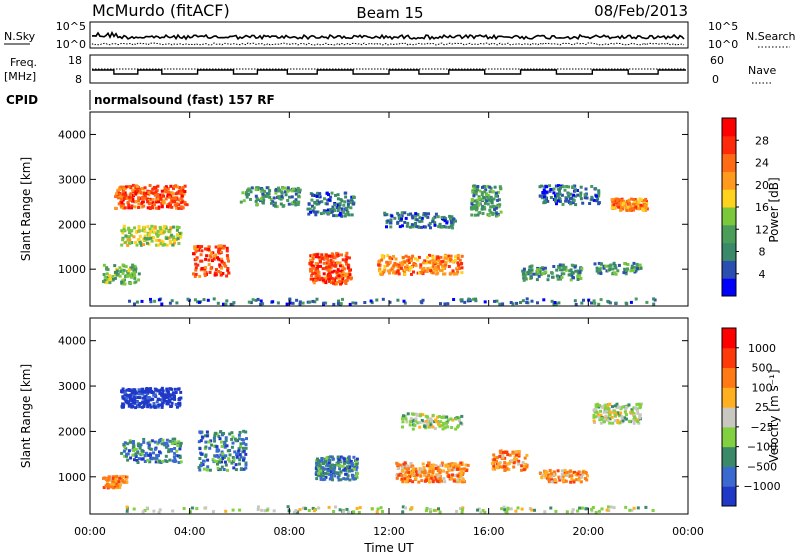 The image size is (800, 554). Describe the element at coordinates (72, 341) in the screenshot. I see `velocity-ytick-label: 4000` at that location.